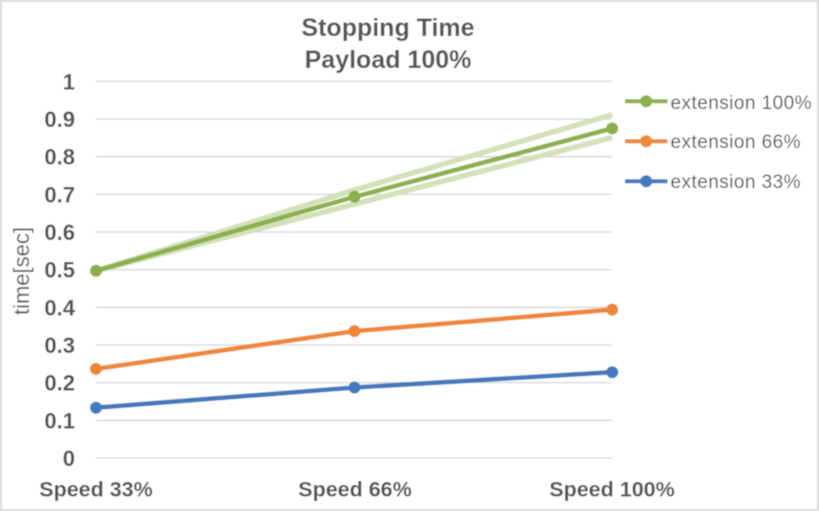 This screenshot has height=511, width=819. What do you see at coordinates (59, 232) in the screenshot?
I see `svg-text: 0.6` at bounding box center [59, 232].